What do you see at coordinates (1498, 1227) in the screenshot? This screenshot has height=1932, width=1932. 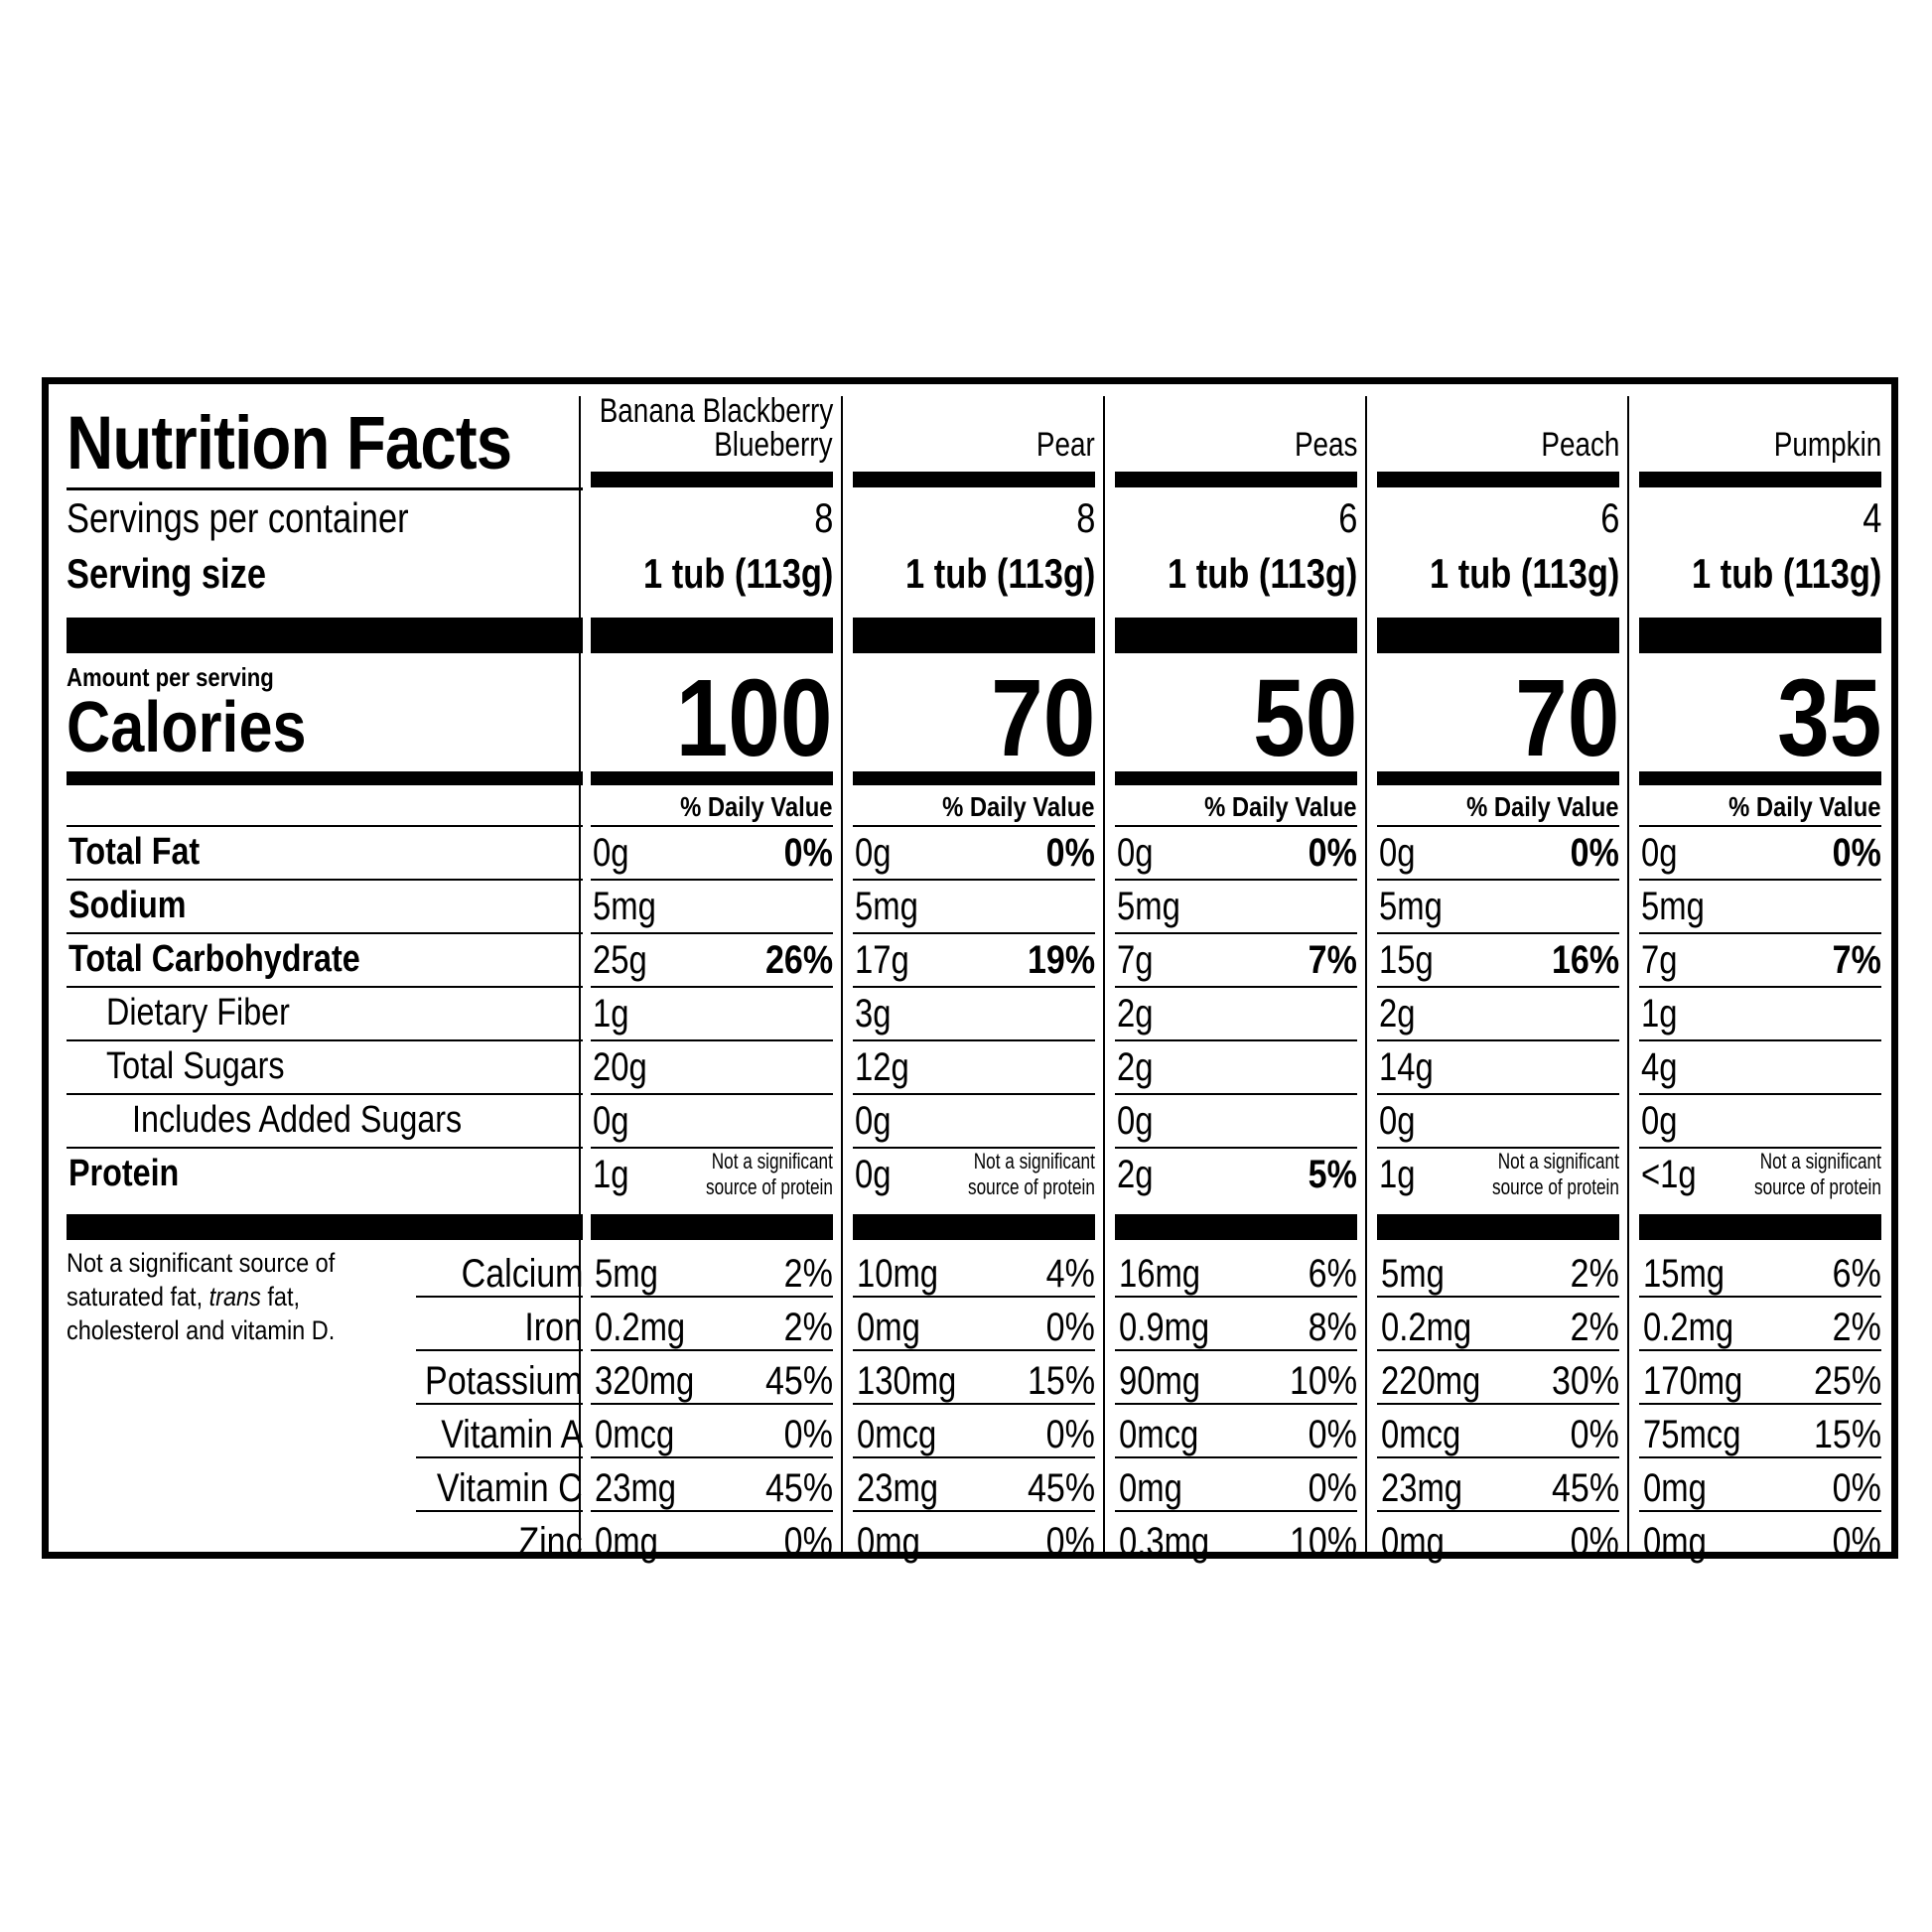 I see `product-4-protein-rule` at bounding box center [1498, 1227].